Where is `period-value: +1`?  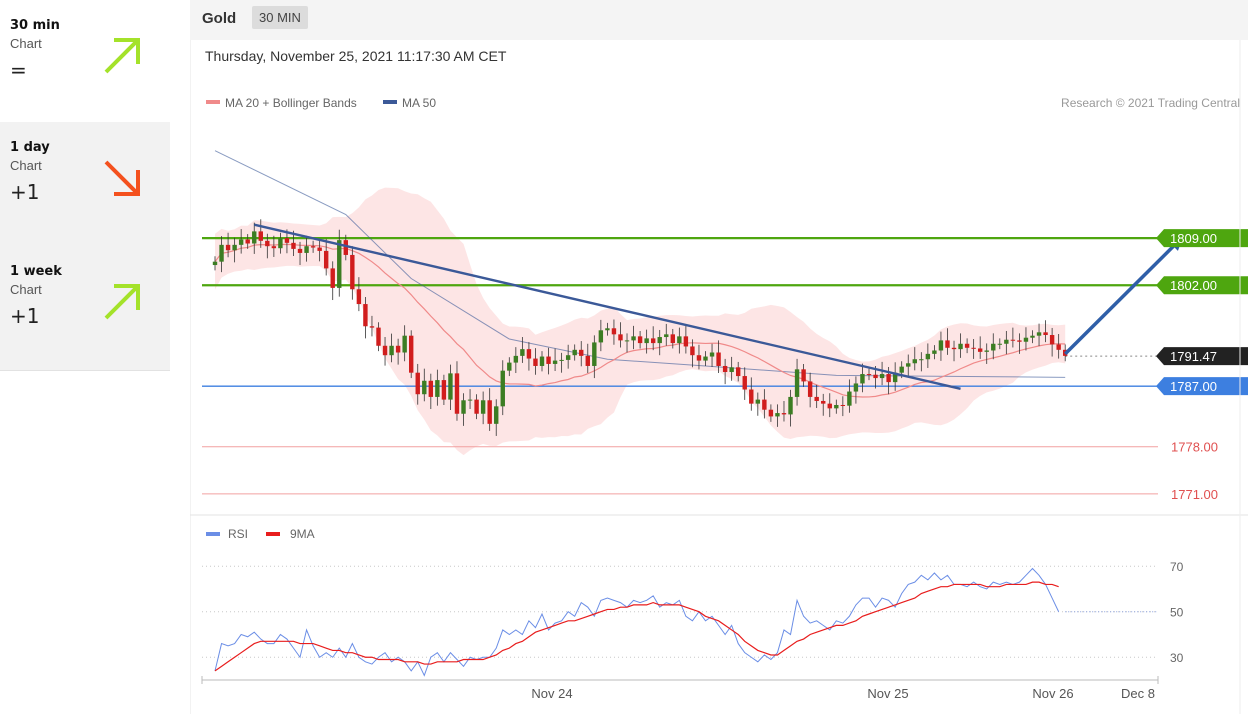
period-value: +1 is located at coordinates (25, 192).